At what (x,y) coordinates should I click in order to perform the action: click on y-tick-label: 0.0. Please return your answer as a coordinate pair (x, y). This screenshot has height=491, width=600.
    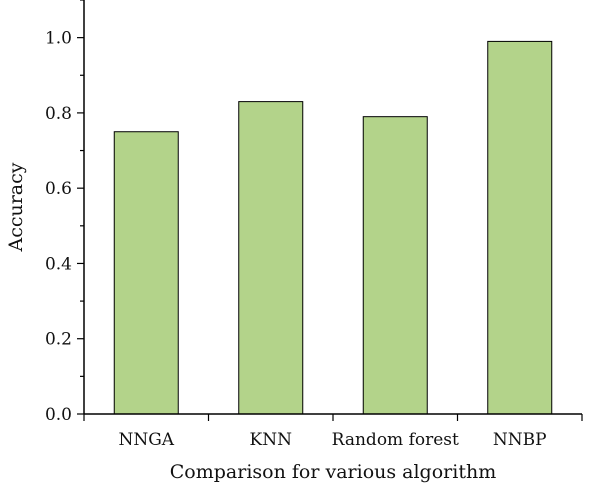
    Looking at the image, I should click on (58, 415).